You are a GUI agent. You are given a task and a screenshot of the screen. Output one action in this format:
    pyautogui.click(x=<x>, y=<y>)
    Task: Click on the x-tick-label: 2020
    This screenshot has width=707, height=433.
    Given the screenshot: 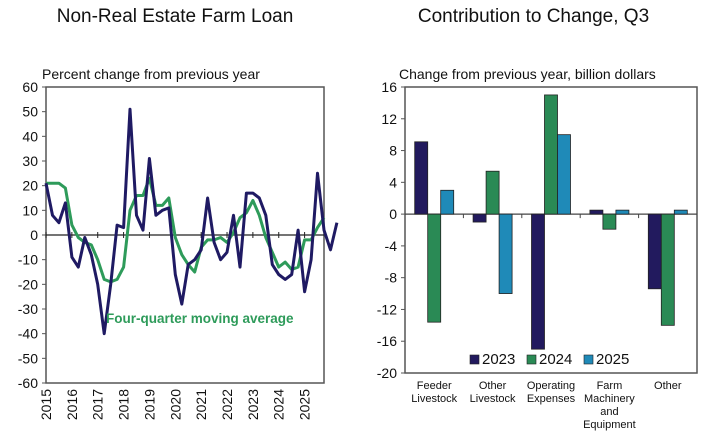 What is the action you would take?
    pyautogui.click(x=175, y=404)
    